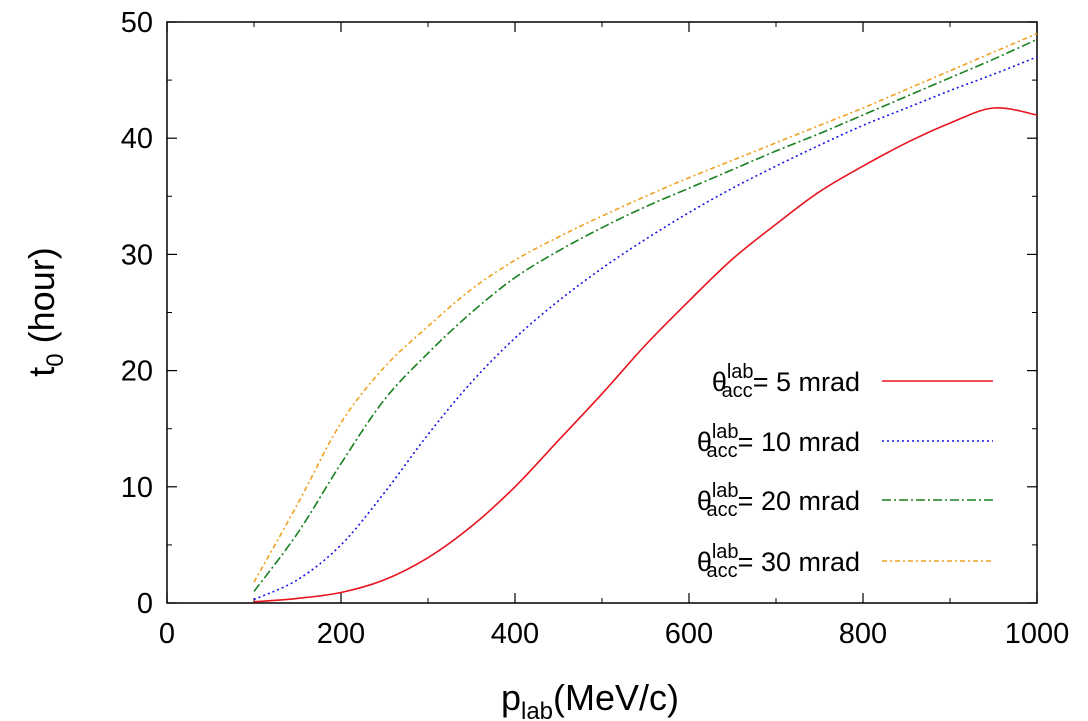 Image resolution: width=1088 pixels, height=721 pixels. I want to click on y-tick-label: 30, so click(137, 255).